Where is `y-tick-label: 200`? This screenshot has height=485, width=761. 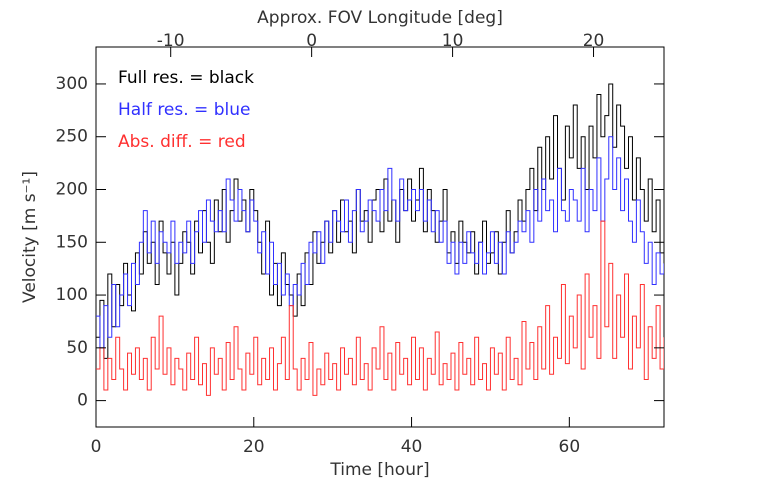 y-tick-label: 200 is located at coordinates (72, 190).